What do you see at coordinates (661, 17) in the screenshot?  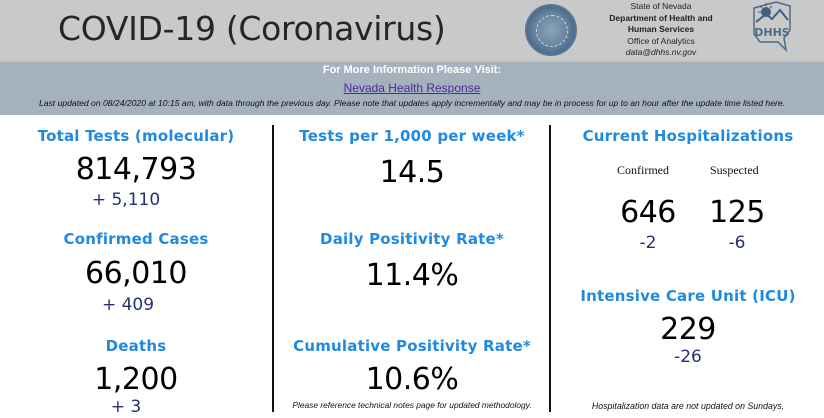 I see `agency-department: Department of Health and` at bounding box center [661, 17].